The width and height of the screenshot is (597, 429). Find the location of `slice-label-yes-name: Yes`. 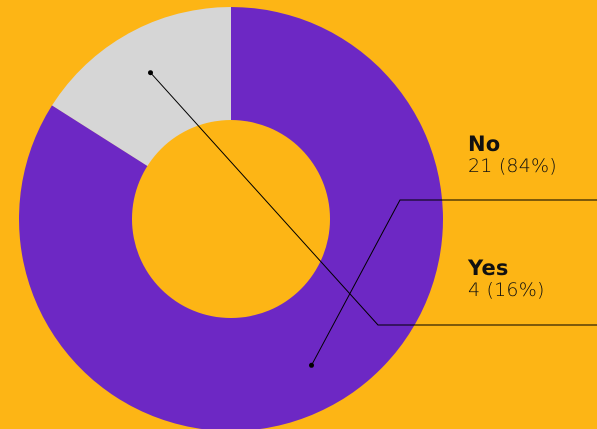

slice-label-yes-name: Yes is located at coordinates (488, 268).